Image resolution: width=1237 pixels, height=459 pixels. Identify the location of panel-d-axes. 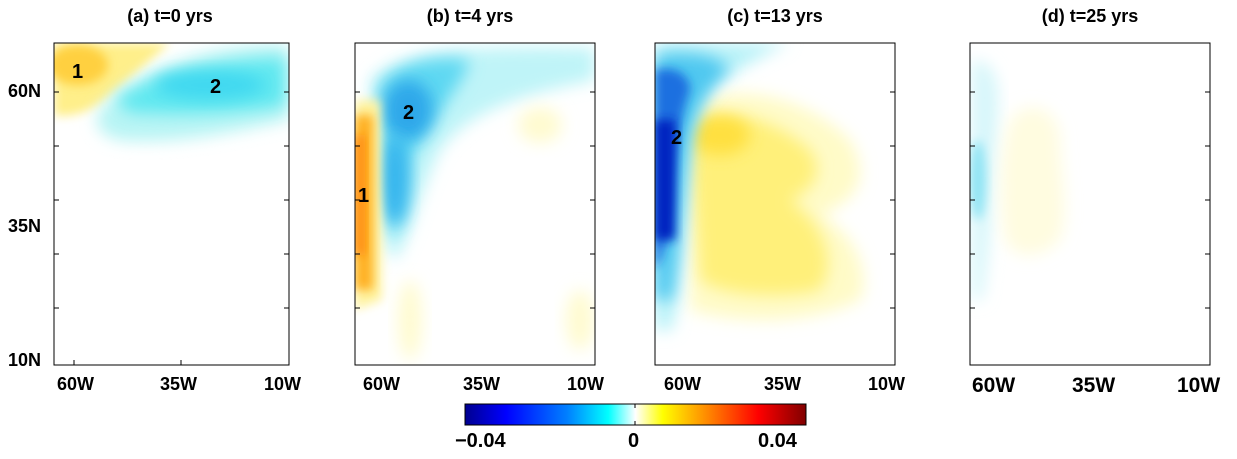
(1090, 204).